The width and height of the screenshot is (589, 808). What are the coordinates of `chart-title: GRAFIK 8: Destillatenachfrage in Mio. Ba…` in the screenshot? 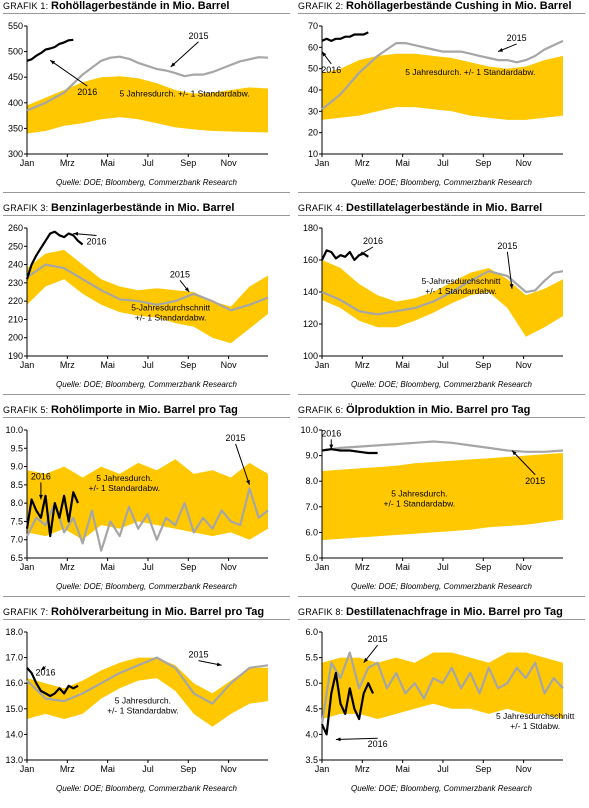 It's located at (430, 612).